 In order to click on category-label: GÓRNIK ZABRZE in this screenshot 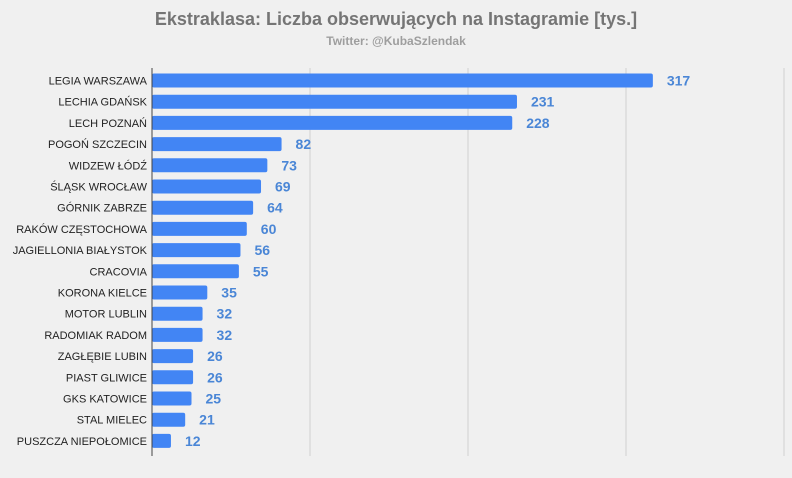, I will do `click(102, 208)`.